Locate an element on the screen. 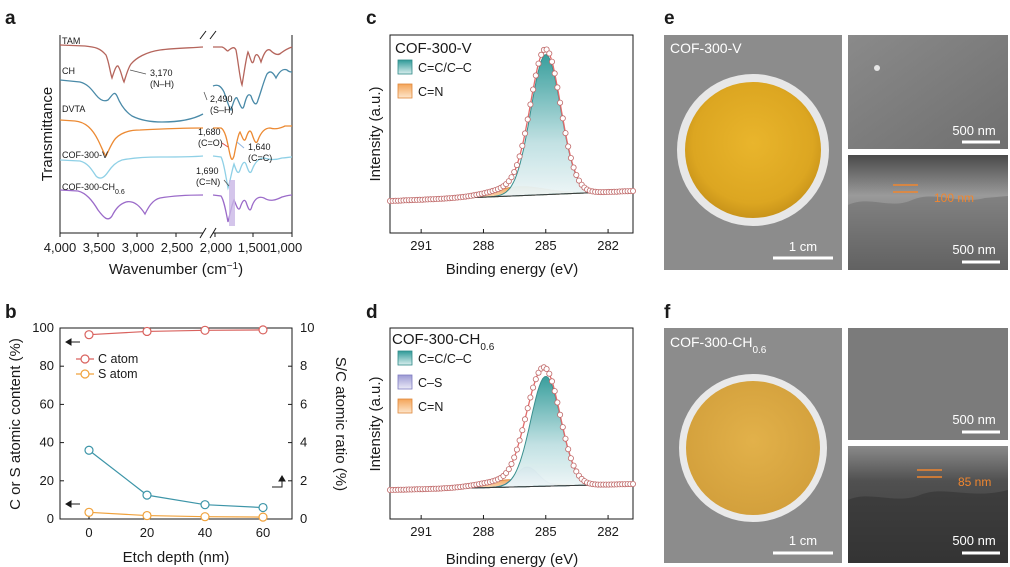 This screenshot has height=567, width=1010. photo-e-scale-label: 1 cm is located at coordinates (803, 246).